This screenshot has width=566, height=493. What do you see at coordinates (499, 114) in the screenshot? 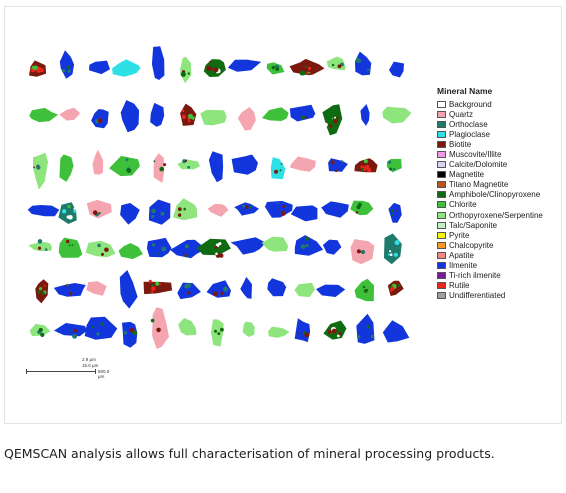
I see `legend-item: Quartz` at bounding box center [499, 114].